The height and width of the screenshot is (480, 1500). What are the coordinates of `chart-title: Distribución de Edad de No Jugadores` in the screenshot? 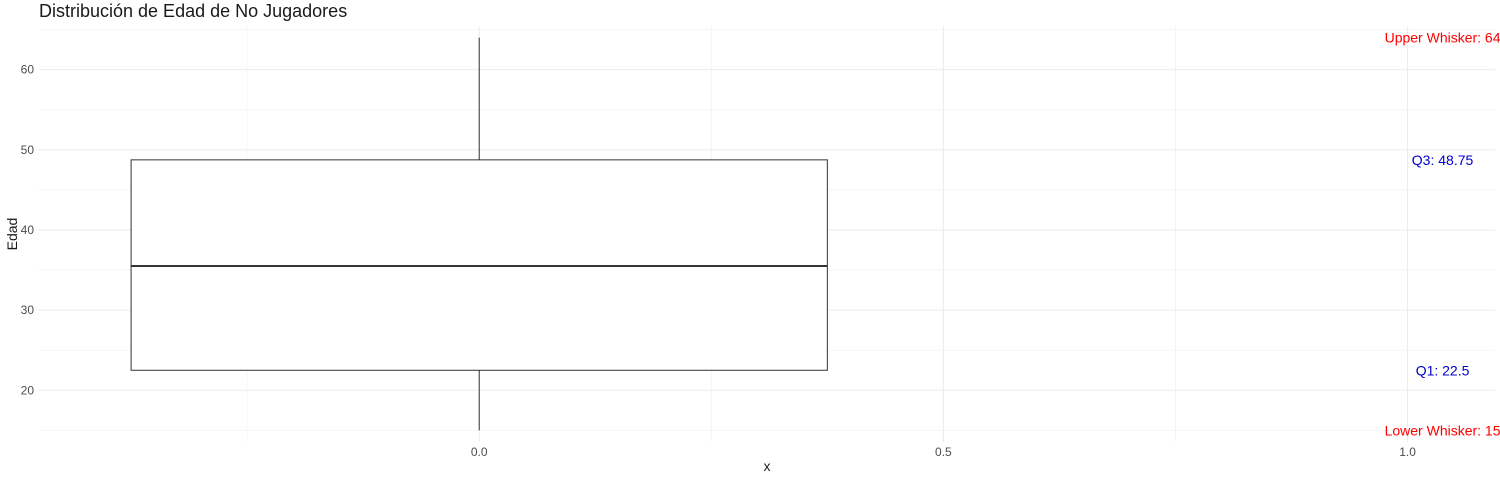 It's located at (193, 11).